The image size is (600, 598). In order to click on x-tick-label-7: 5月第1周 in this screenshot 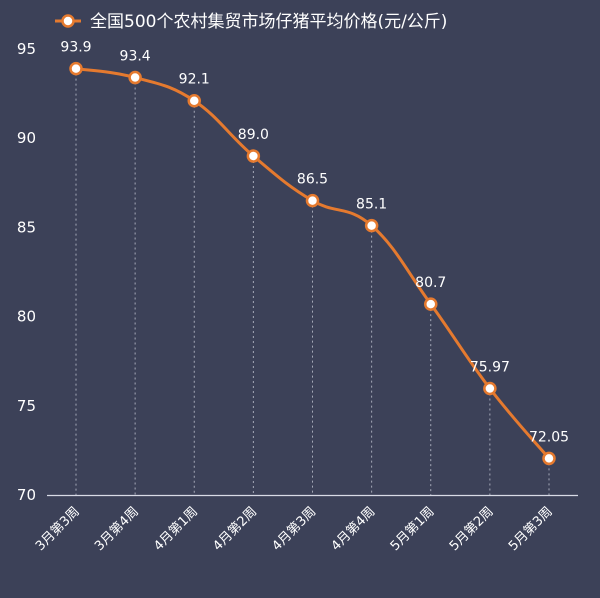, I will do `click(413, 529)`.